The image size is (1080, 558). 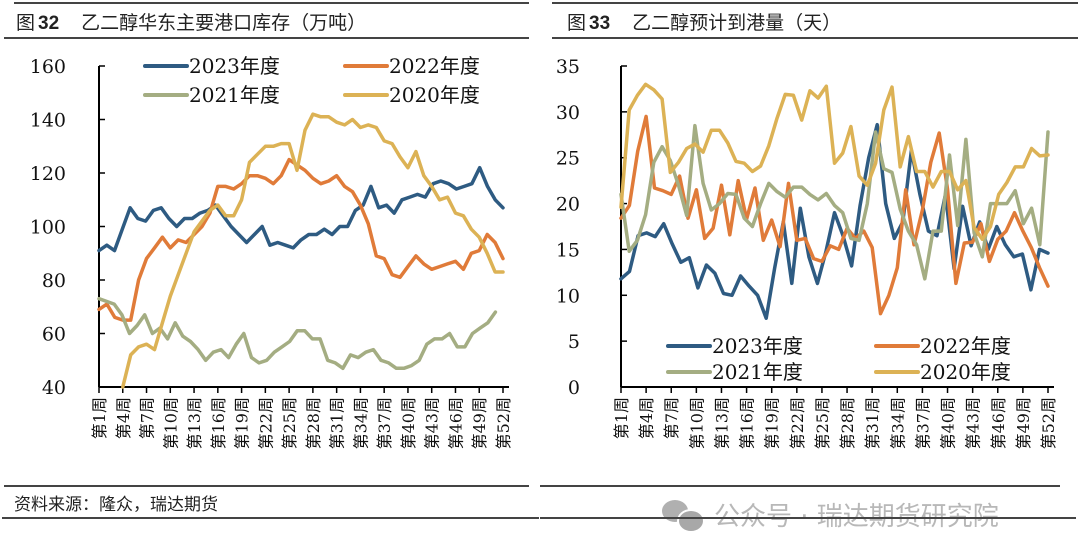 I want to click on watermark: 公众号 · 瑞达期货研究院, so click(x=830, y=514).